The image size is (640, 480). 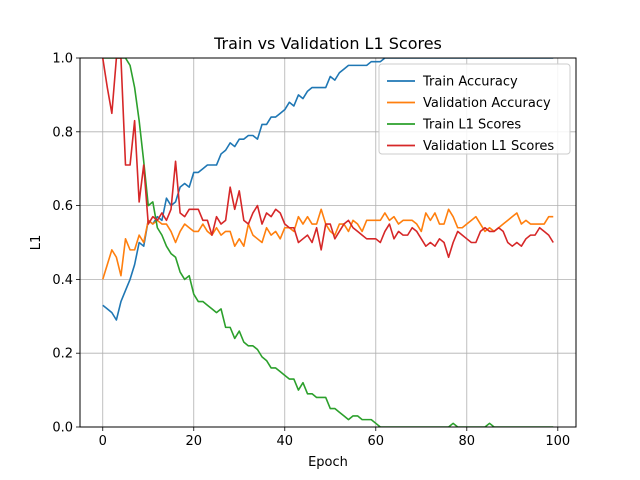 I want to click on legend-box, so click(x=474, y=109).